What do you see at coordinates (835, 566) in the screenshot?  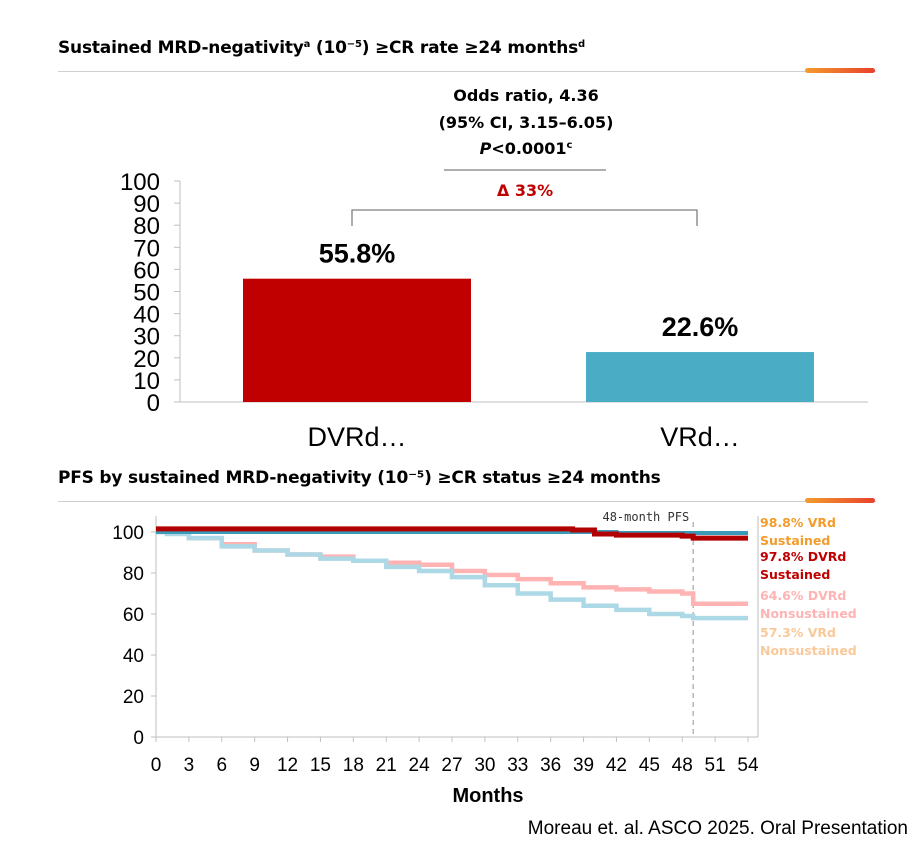 I see `label-dvrd-sustained: 97.8% DVRd Sustained` at bounding box center [835, 566].